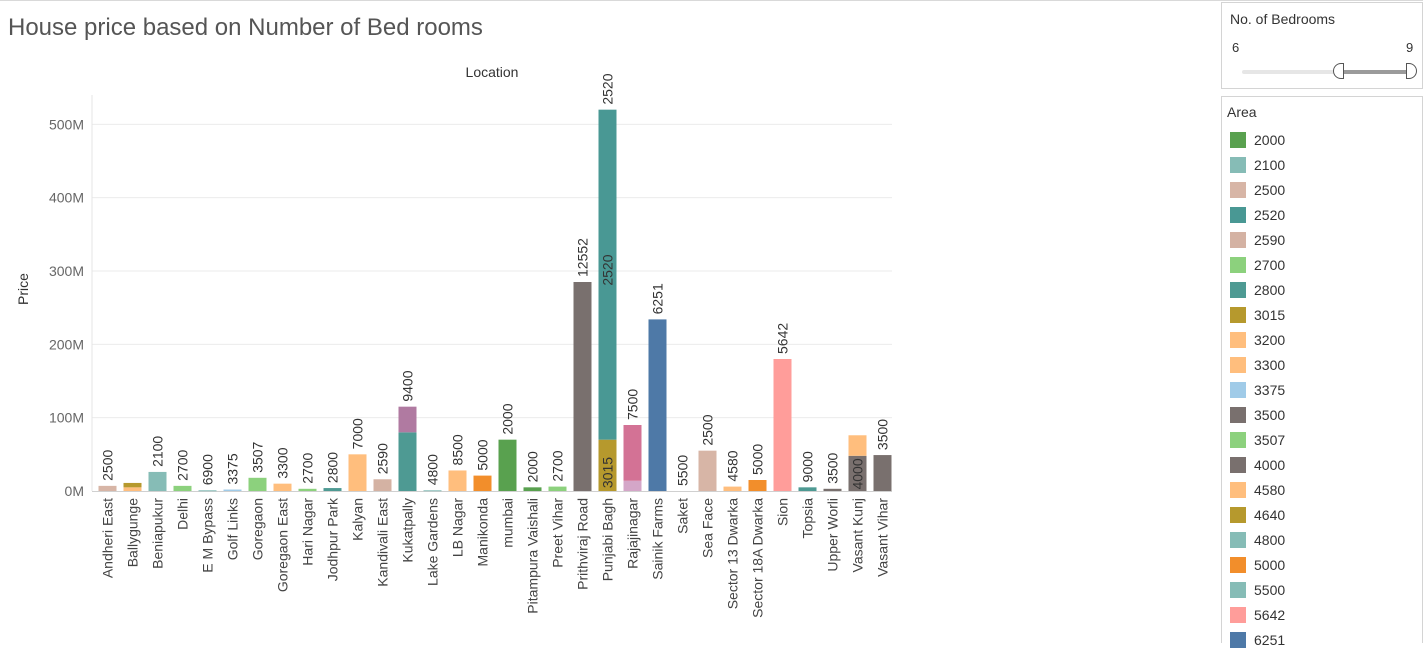 The image size is (1423, 652). Describe the element at coordinates (358, 519) in the screenshot. I see `x-tick-label: Kalyan` at that location.